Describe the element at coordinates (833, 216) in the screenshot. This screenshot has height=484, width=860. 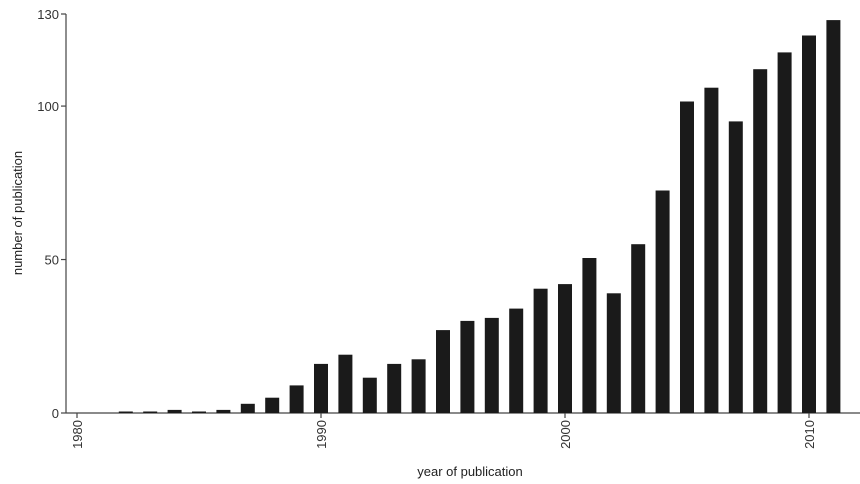
I see `bar-2011` at that location.